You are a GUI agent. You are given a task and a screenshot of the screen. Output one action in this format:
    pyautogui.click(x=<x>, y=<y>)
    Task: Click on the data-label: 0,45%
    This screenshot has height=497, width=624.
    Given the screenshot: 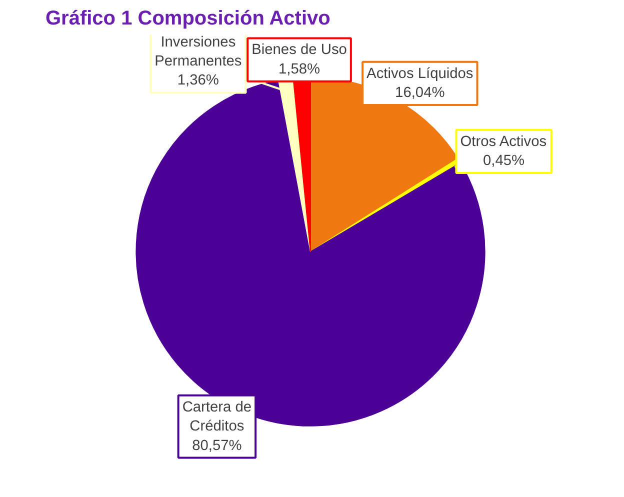 What is the action you would take?
    pyautogui.click(x=504, y=161)
    